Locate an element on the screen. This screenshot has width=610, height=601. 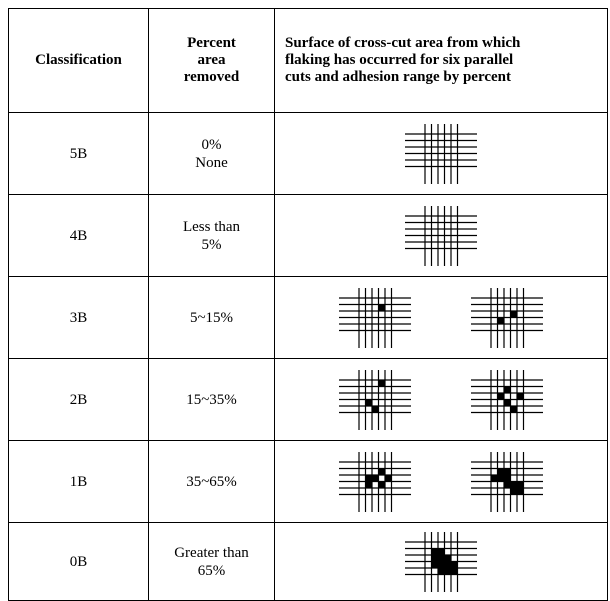
header-percent-area-removed: Percent area removed is located at coordinates (211, 60).